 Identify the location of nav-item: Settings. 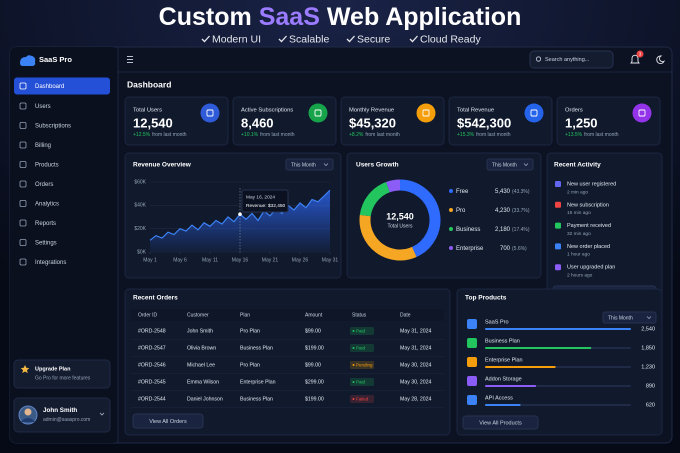
(38, 243).